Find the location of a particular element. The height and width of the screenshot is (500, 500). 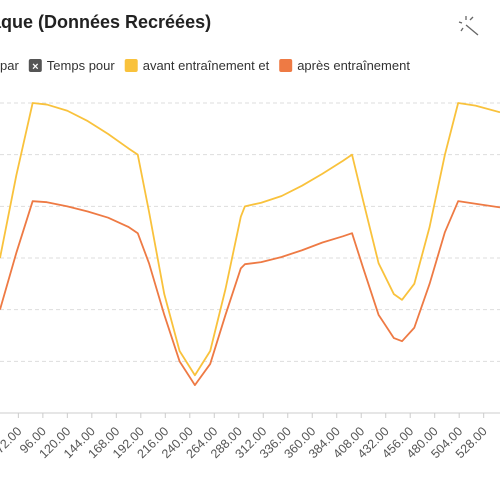

sparkle-icon is located at coordinates (468, 26).